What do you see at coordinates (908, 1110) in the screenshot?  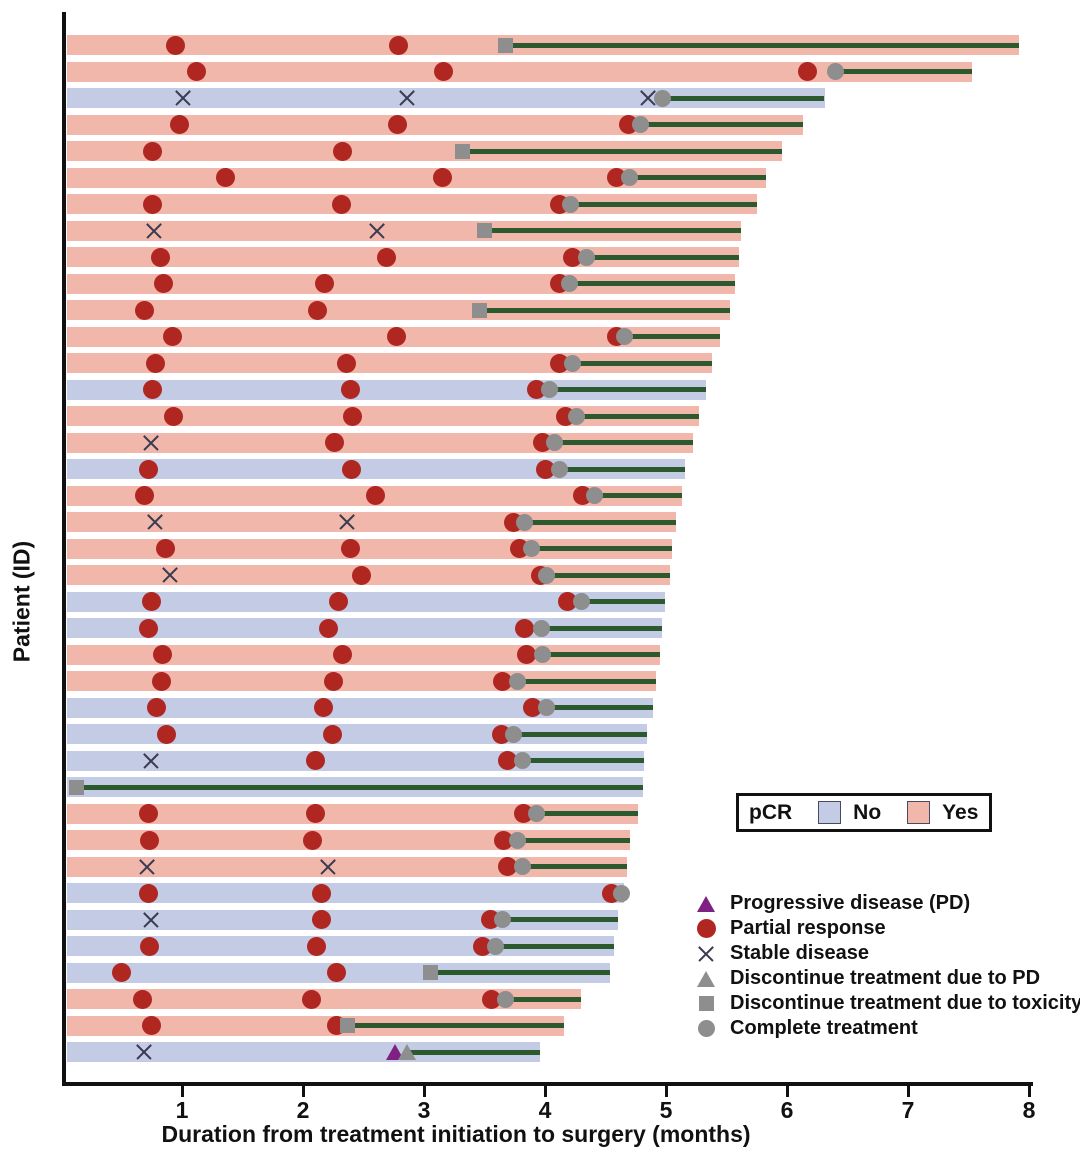 I see `x-axis-tick-label: 7` at bounding box center [908, 1110].